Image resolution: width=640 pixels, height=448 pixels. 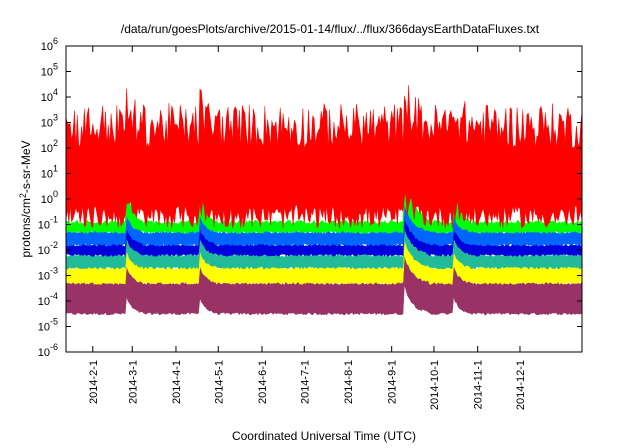 I want to click on y-tick-label: 10⁵, so click(x=49, y=70).